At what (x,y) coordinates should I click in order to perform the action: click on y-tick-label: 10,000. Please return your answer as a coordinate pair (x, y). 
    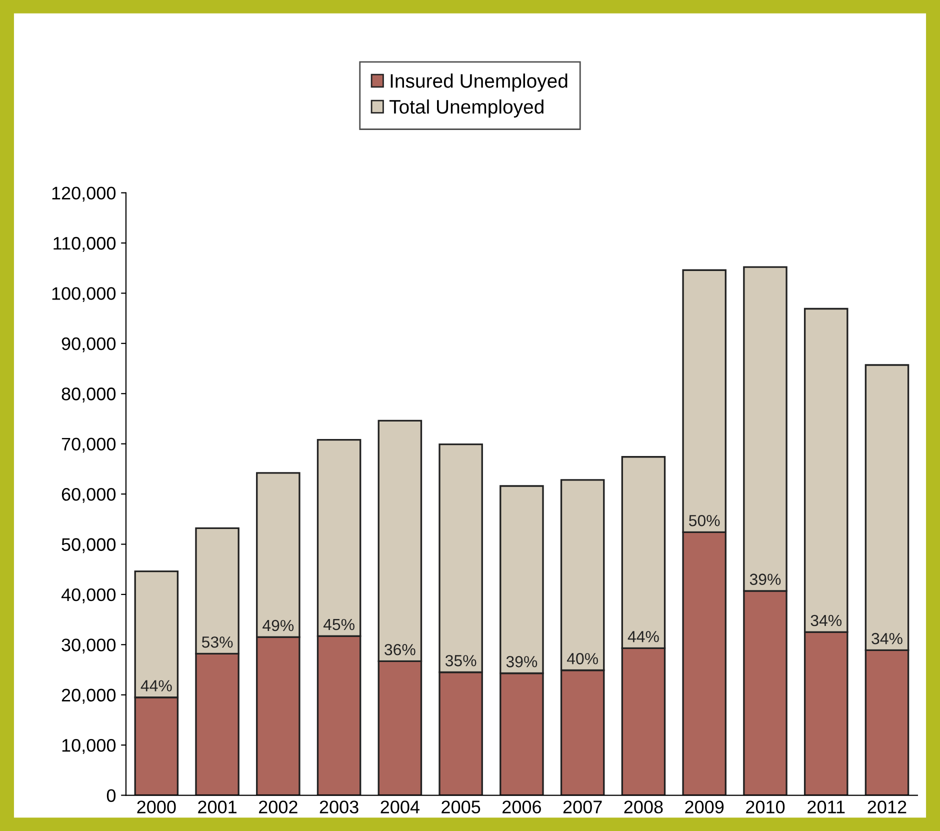
    Looking at the image, I should click on (89, 746).